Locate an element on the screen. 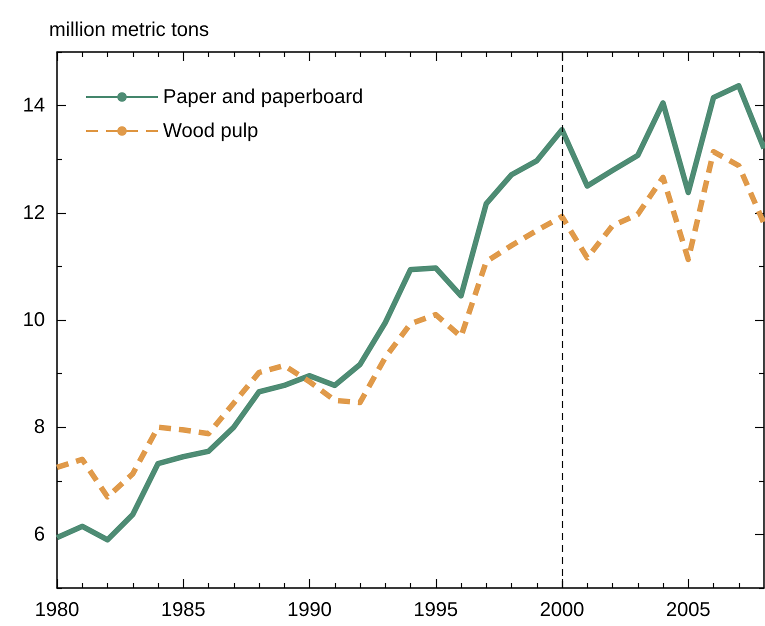  x-tick-label: 1995 is located at coordinates (436, 610).